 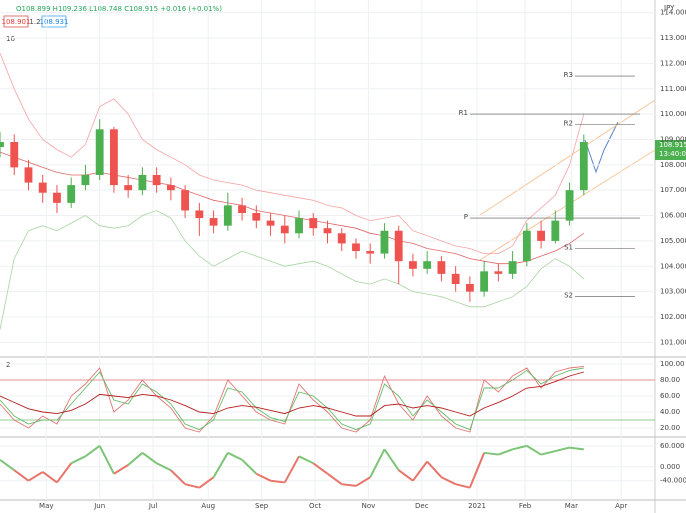 I want to click on x-tick-label: May, so click(x=46, y=506).